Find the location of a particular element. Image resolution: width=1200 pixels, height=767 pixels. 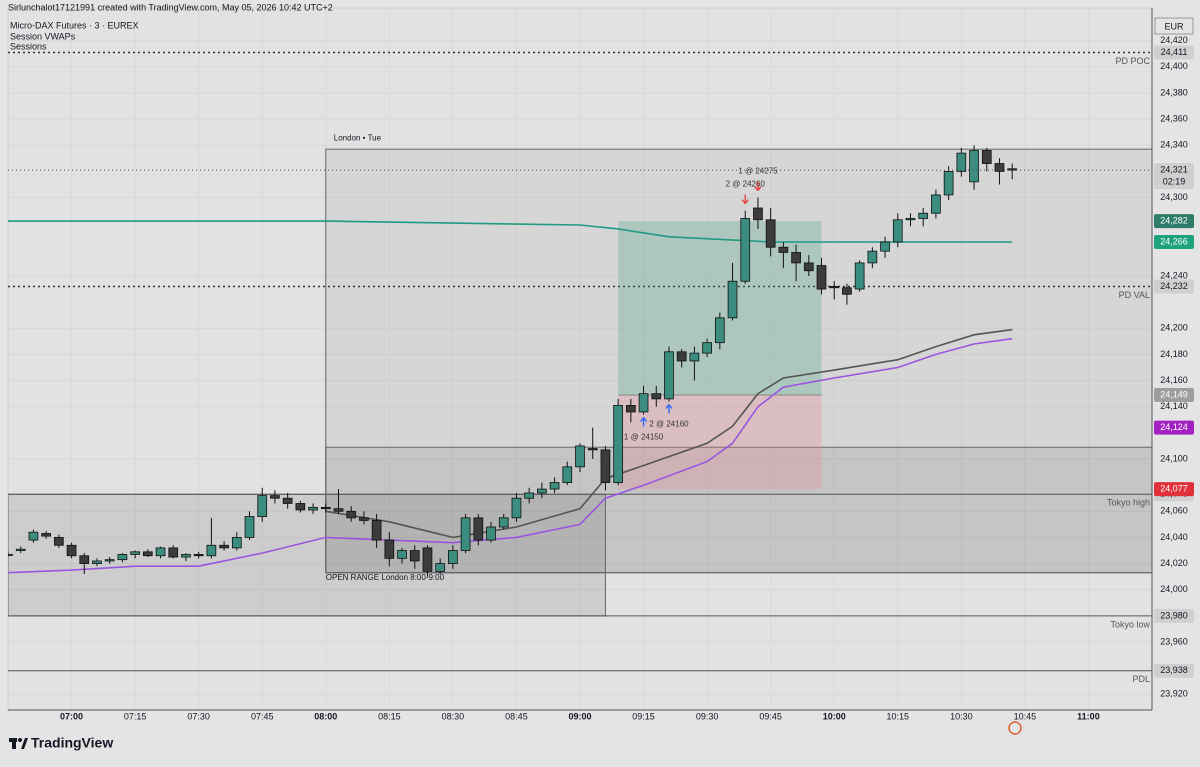

branding: TradingView is located at coordinates (72, 743).